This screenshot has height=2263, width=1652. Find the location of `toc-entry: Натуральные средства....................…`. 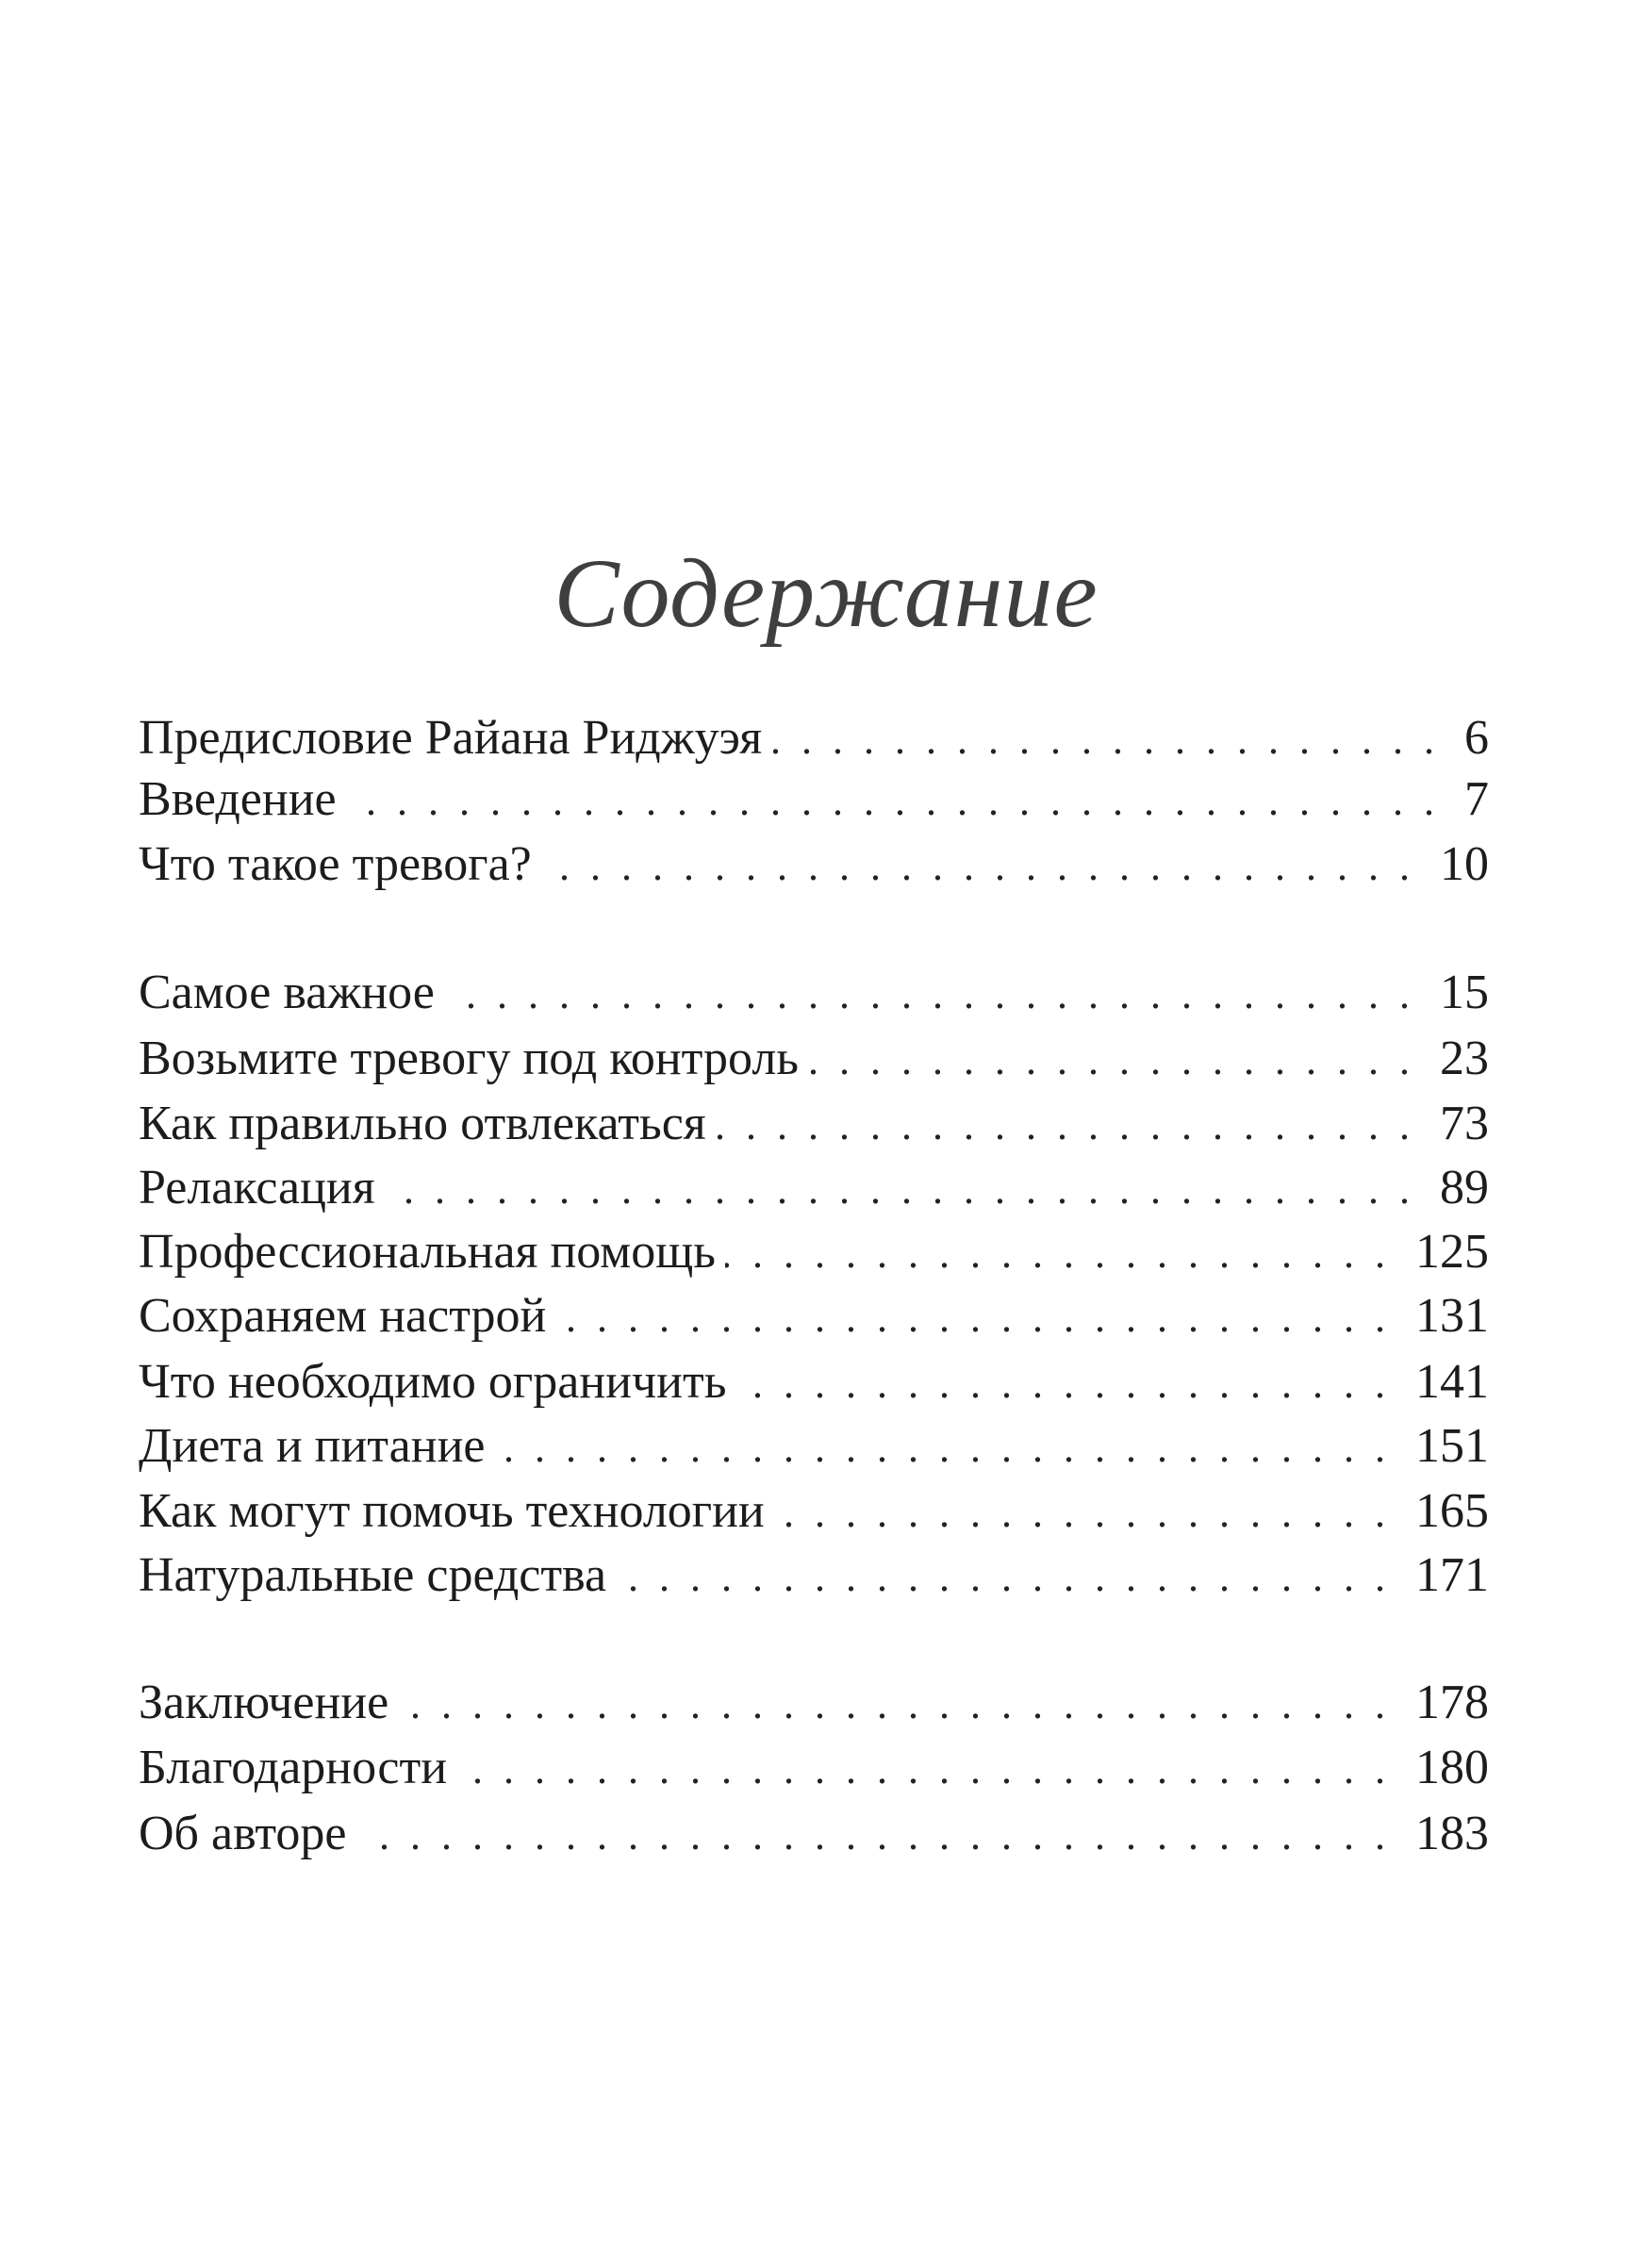

toc-entry: Натуральные средства....................… is located at coordinates (814, 1576).